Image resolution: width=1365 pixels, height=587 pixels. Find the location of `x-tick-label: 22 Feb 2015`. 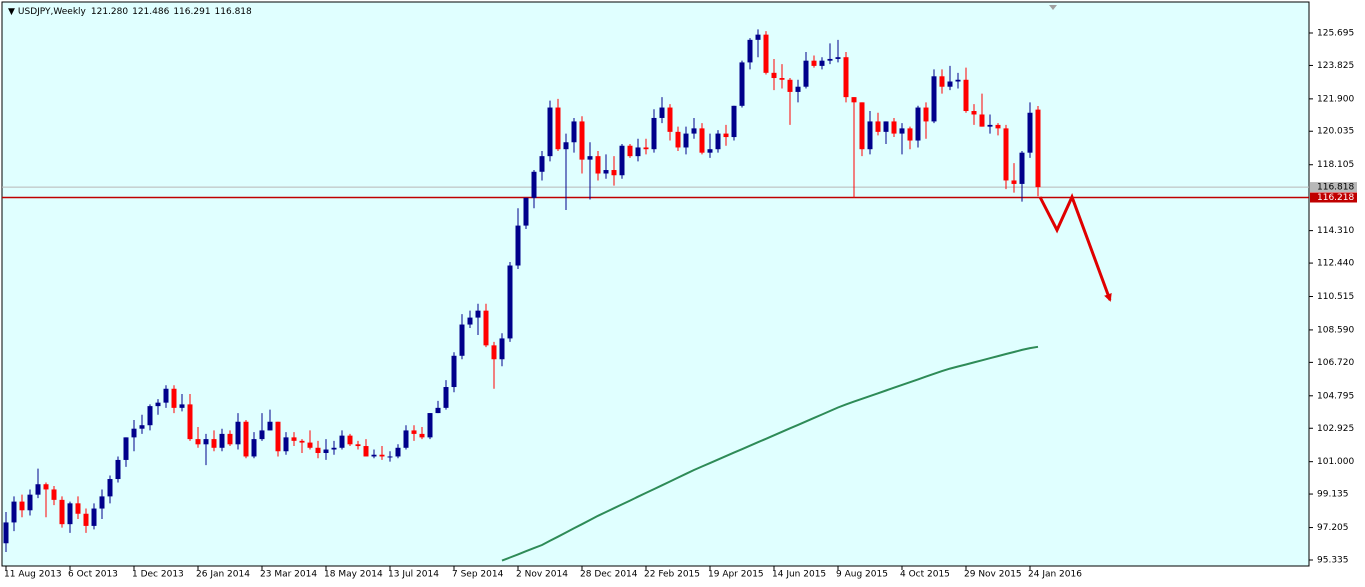

x-tick-label: 22 Feb 2015 is located at coordinates (672, 575).